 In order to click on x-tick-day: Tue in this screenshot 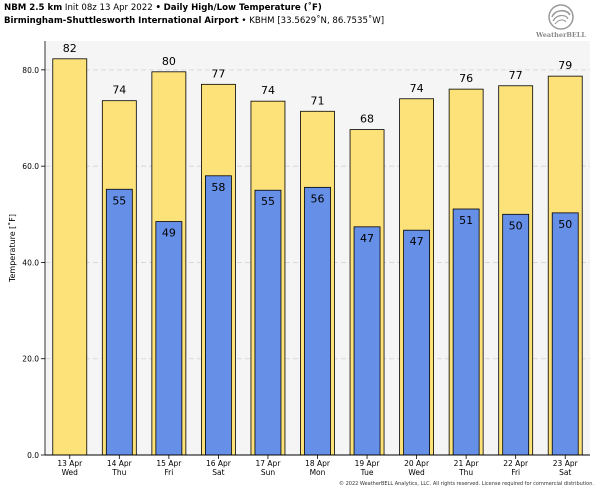, I will do `click(367, 472)`.